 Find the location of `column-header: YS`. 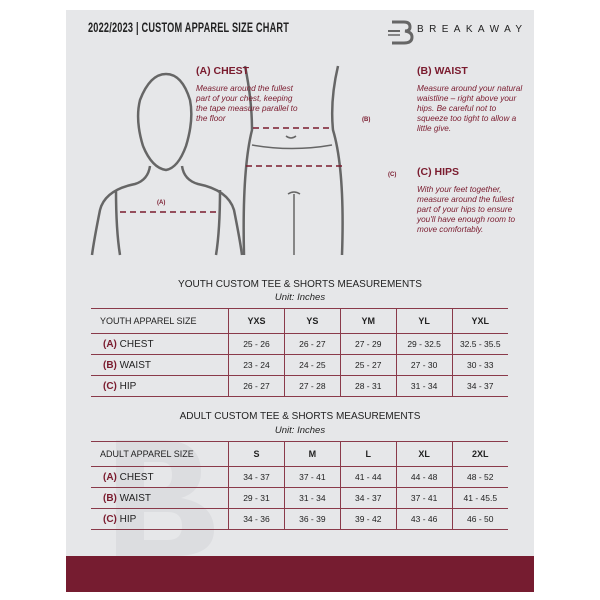

column-header: YS is located at coordinates (312, 321).